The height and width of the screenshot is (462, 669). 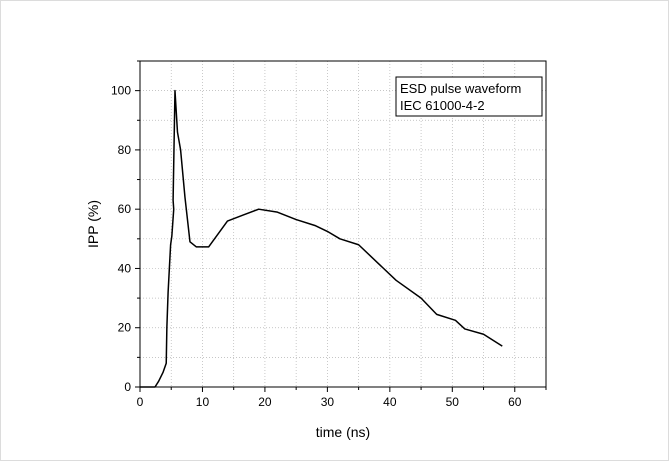 What do you see at coordinates (203, 402) in the screenshot?
I see `x-tick-label: 10` at bounding box center [203, 402].